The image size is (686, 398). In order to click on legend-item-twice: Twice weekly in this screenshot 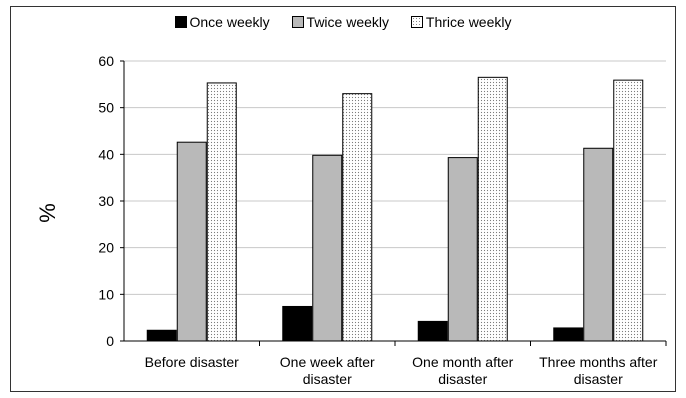, I will do `click(340, 22)`.